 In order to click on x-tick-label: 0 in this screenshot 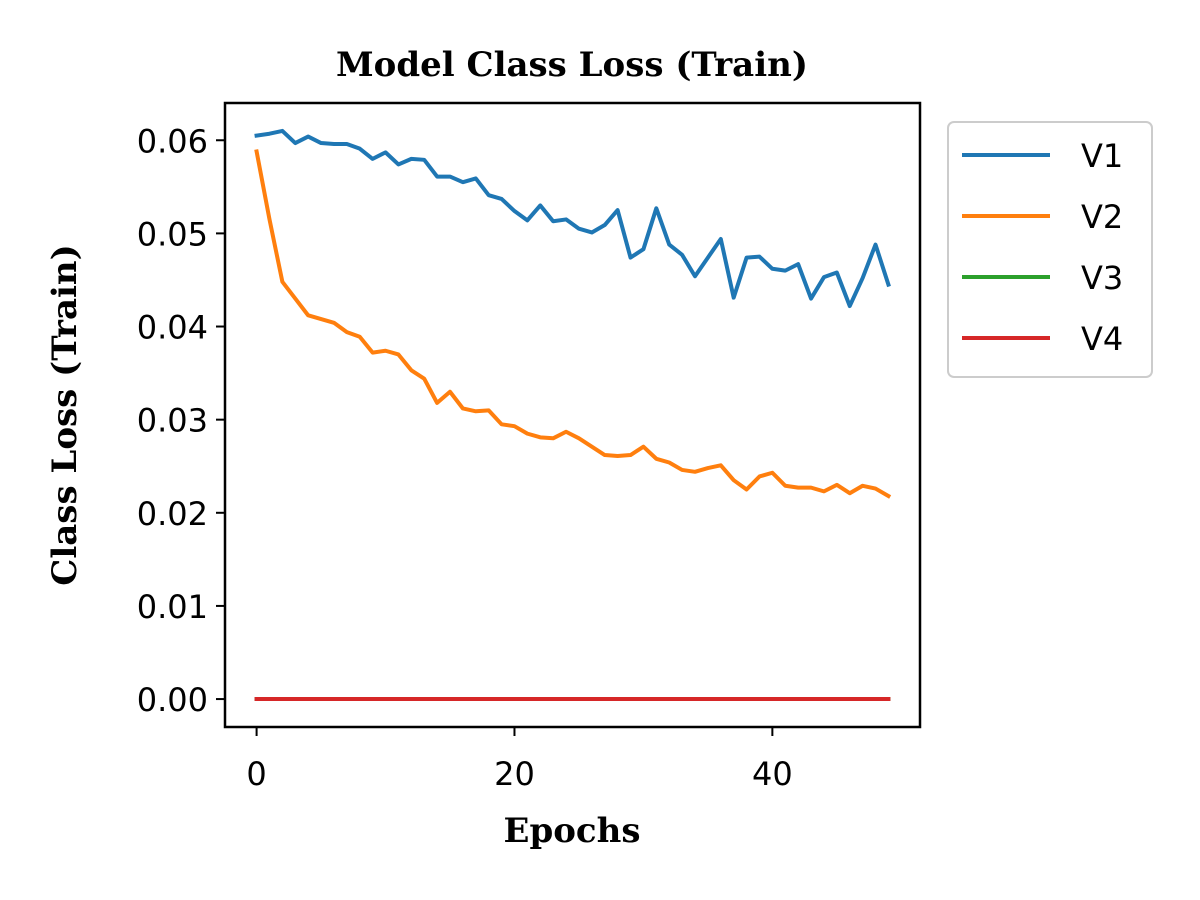, I will do `click(256, 774)`.